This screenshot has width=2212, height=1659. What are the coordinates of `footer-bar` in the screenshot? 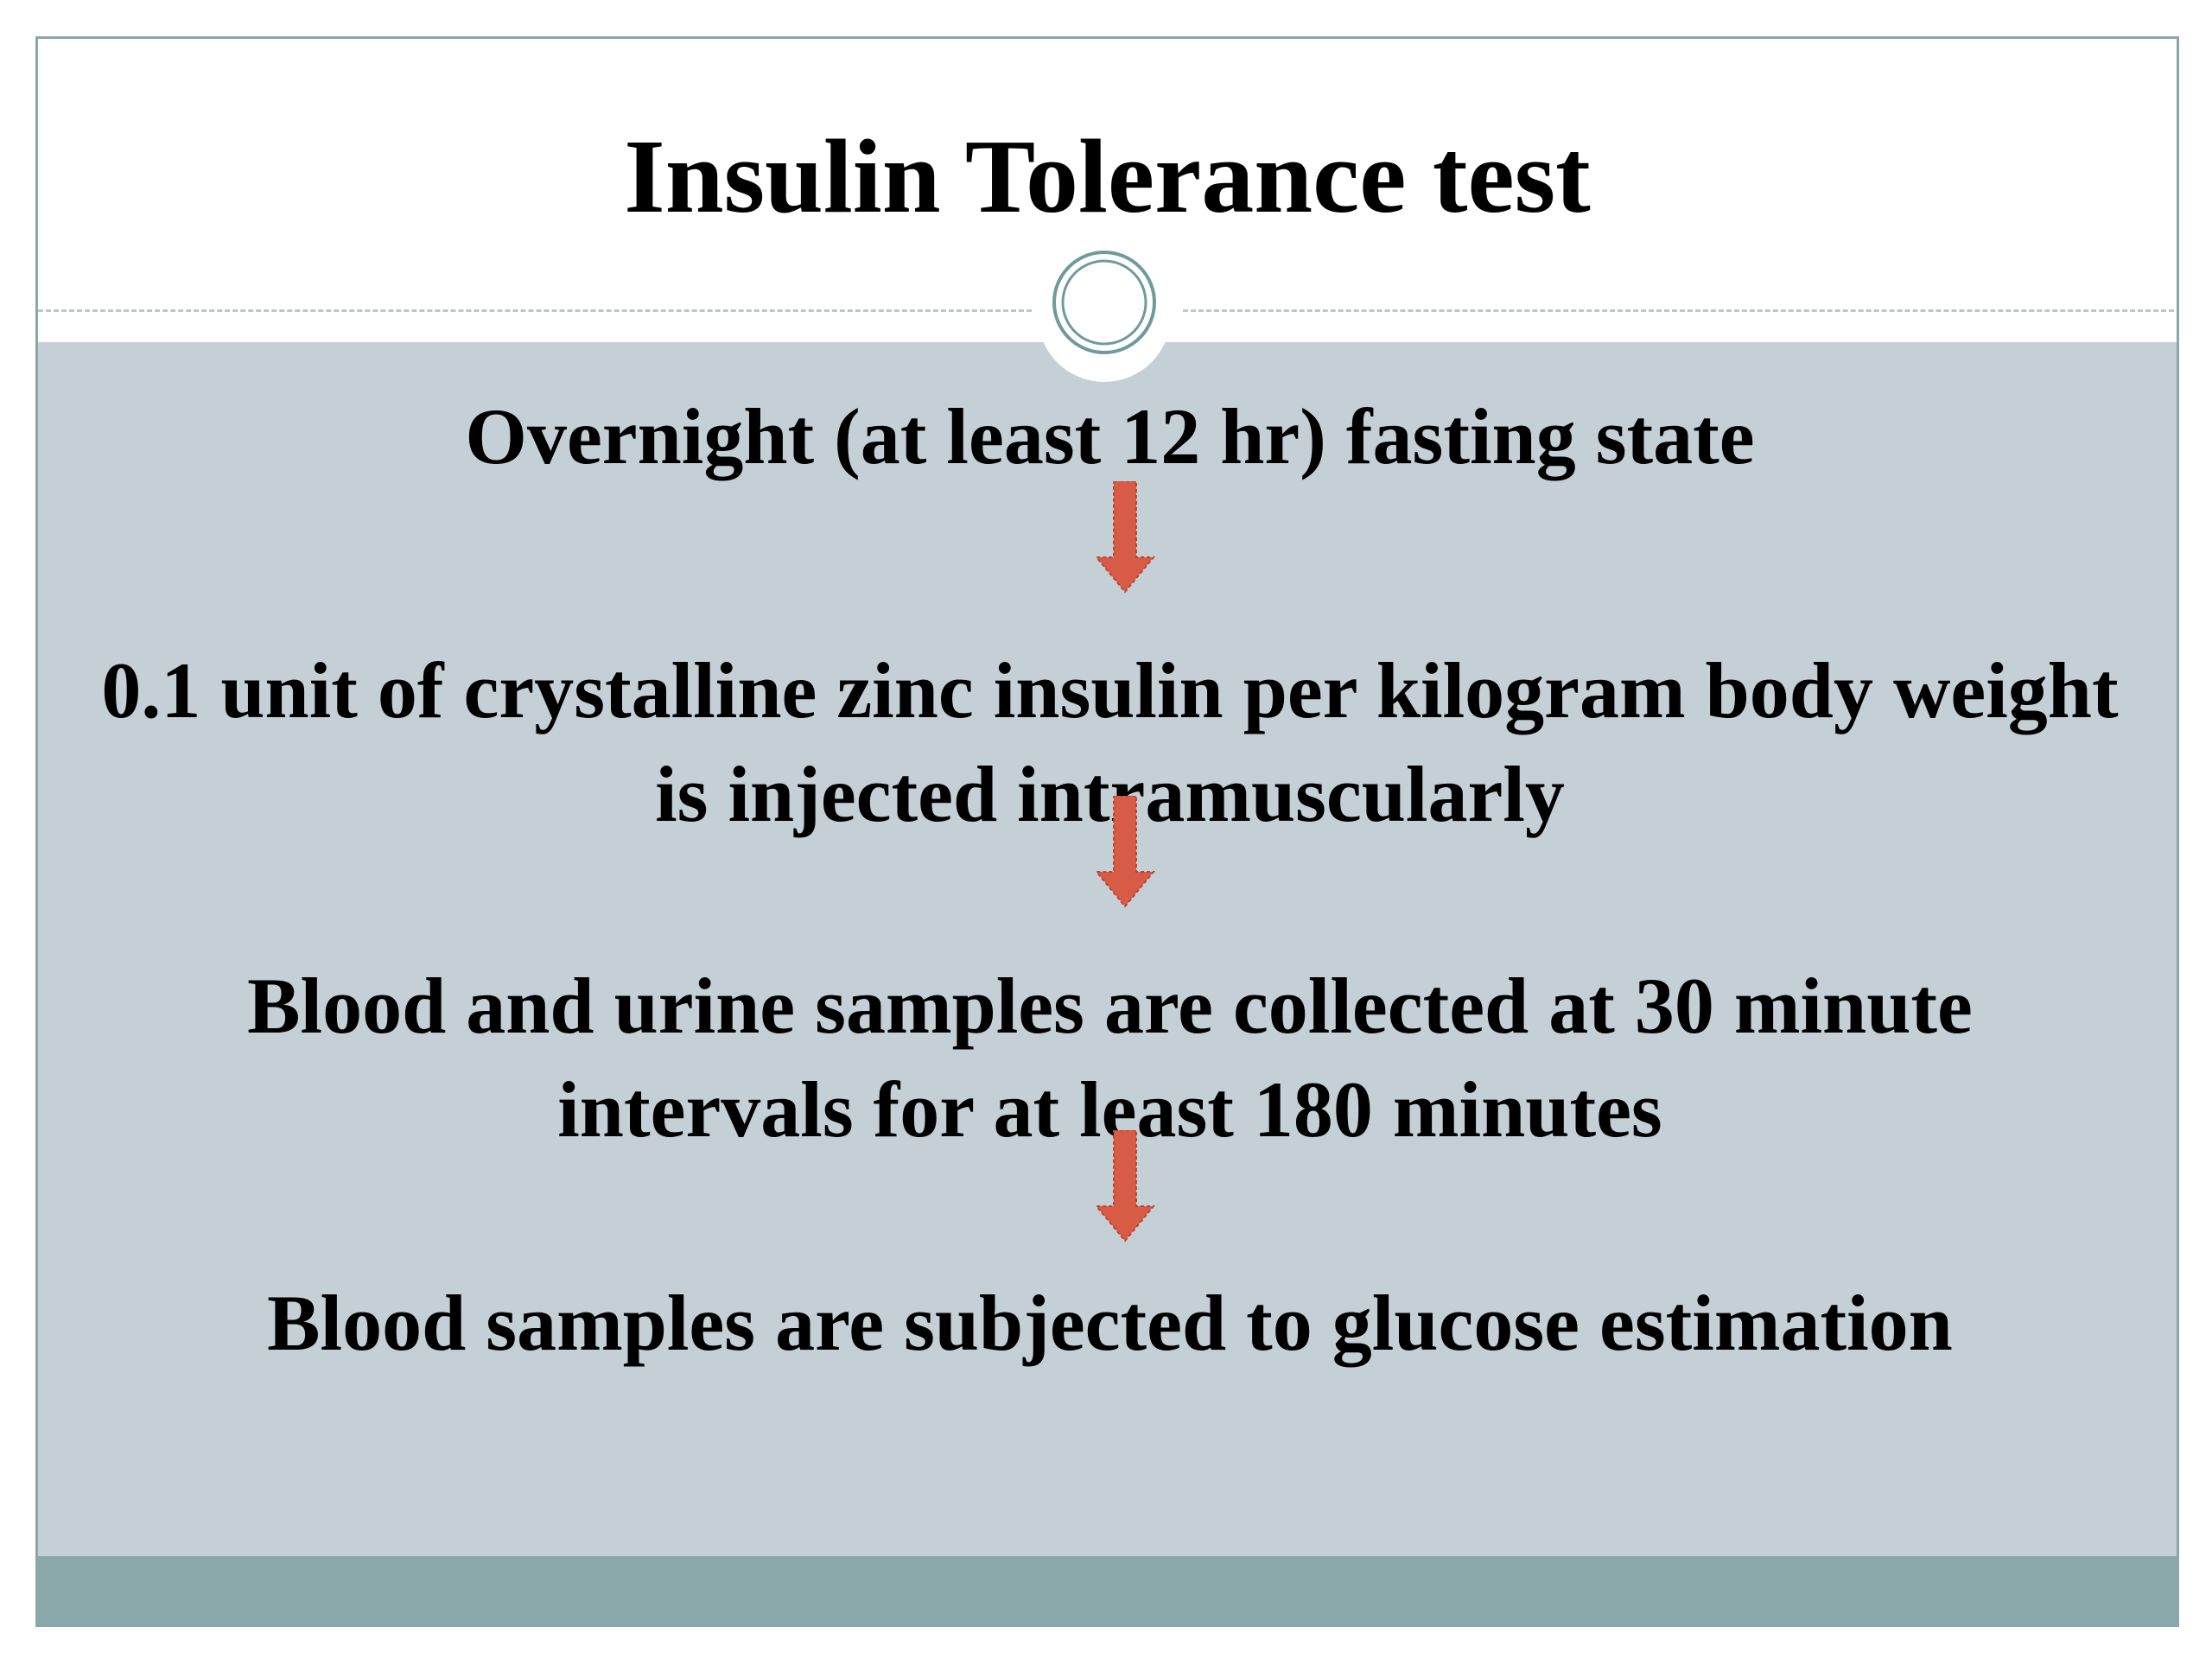 It's located at (1107, 1590).